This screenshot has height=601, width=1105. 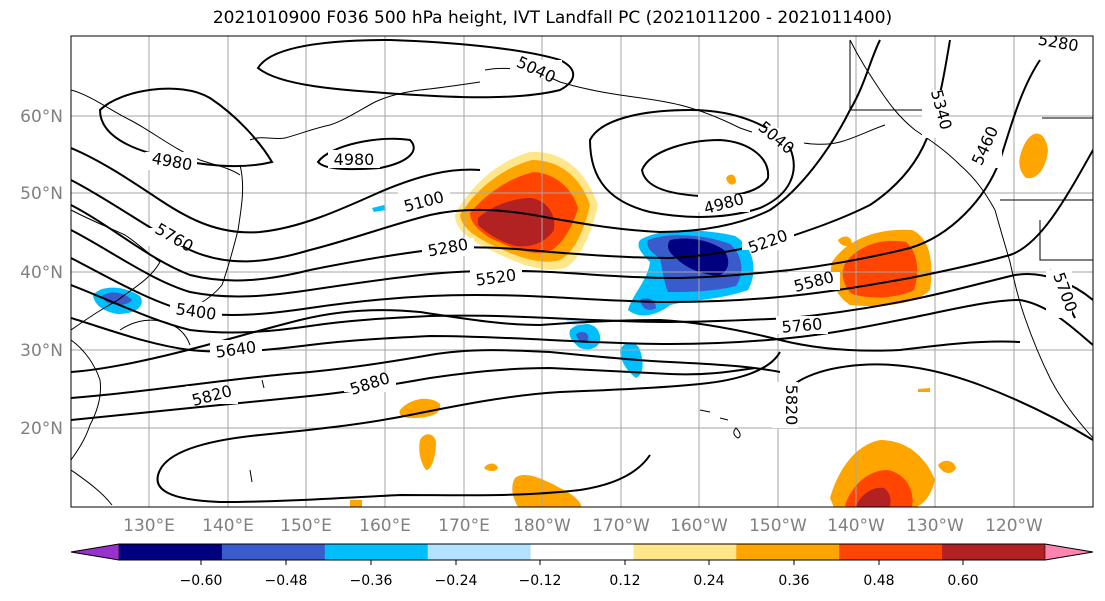 I want to click on lon-label: 160°E, so click(x=385, y=526).